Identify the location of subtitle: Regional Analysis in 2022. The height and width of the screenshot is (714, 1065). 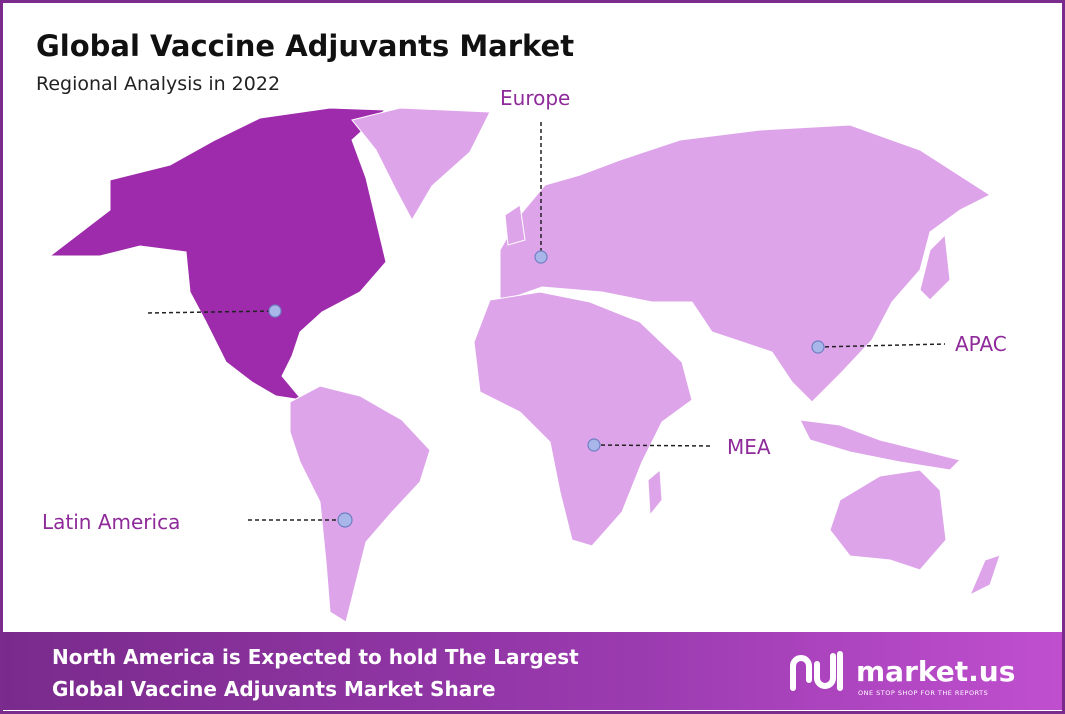
(158, 84).